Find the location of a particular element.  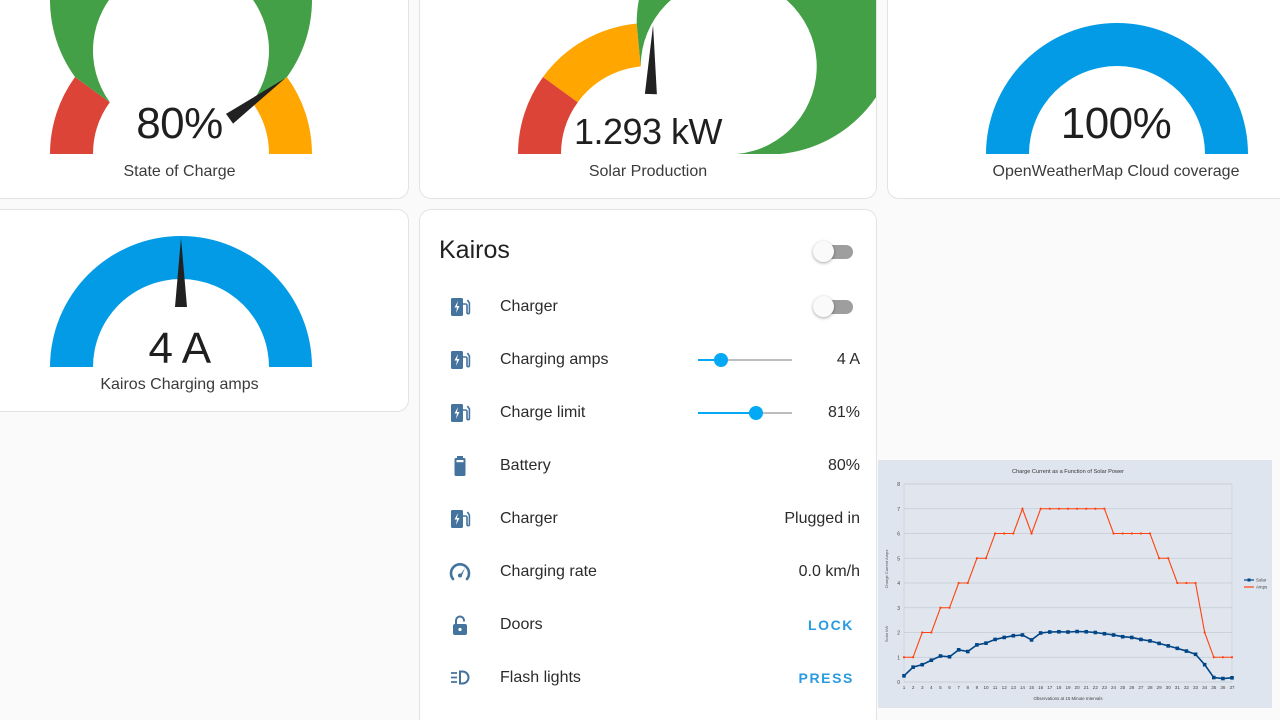

x-tick-label: 12 is located at coordinates (1005, 687).